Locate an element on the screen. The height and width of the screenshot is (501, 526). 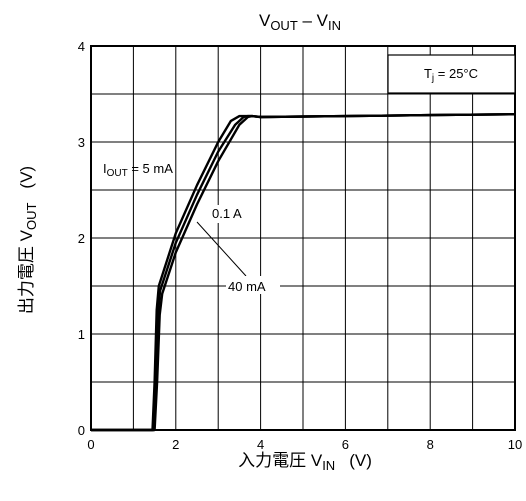
series-label-0-1a-bg is located at coordinates (228, 214).